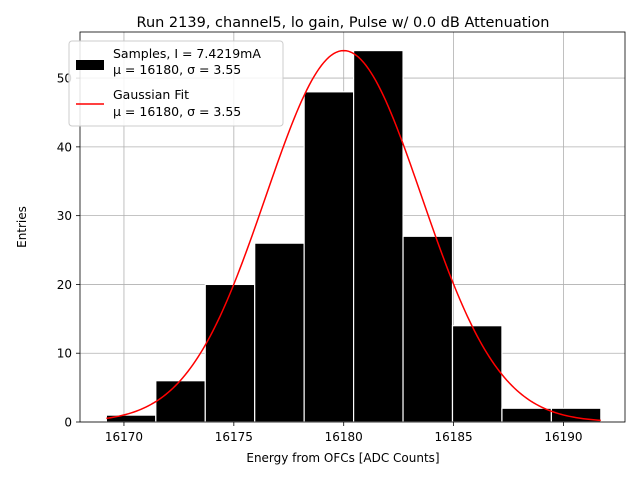  Describe the element at coordinates (563, 437) in the screenshot. I see `x-tick-label: 16190` at that location.